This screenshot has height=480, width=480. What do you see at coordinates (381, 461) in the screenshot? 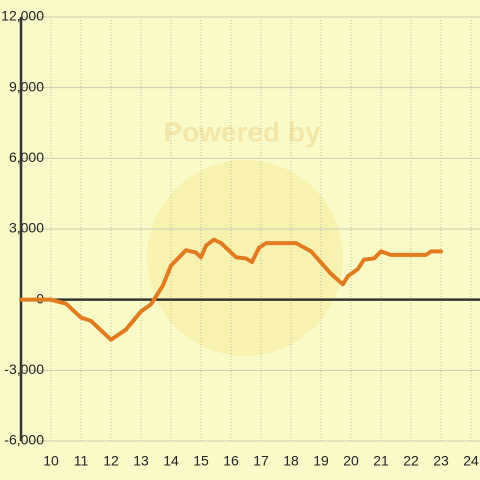
I see `x-tick-label: 21` at bounding box center [381, 461].